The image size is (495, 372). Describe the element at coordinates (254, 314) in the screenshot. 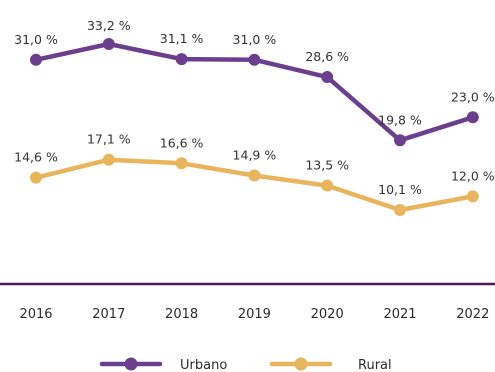

I see `x-tick-label: 2019` at that location.